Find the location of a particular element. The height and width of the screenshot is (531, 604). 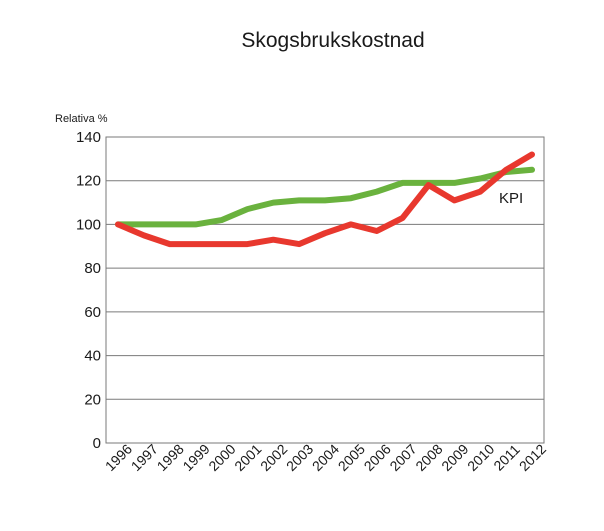

y-tick-label: 0 is located at coordinates (97, 443).